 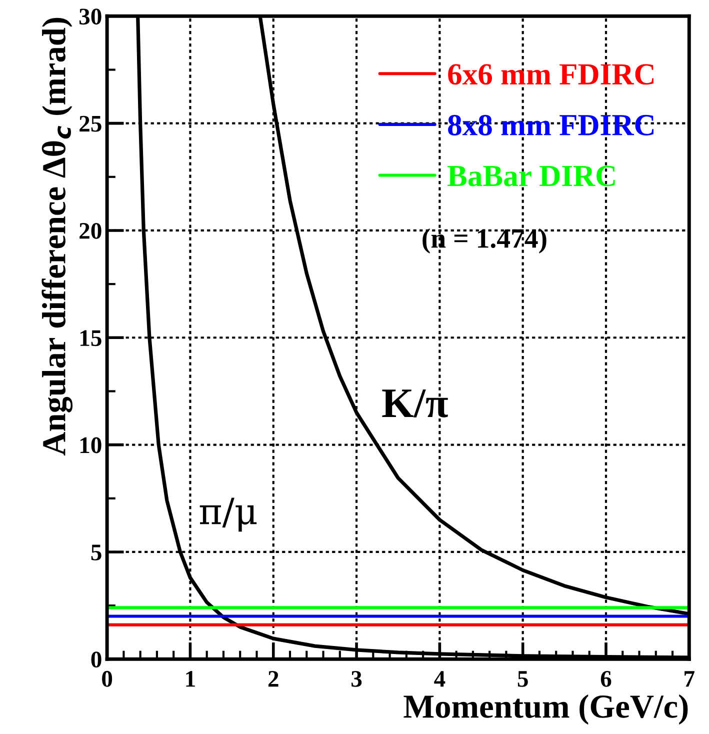 What do you see at coordinates (96, 660) in the screenshot?
I see `y-tick-label: 0` at bounding box center [96, 660].